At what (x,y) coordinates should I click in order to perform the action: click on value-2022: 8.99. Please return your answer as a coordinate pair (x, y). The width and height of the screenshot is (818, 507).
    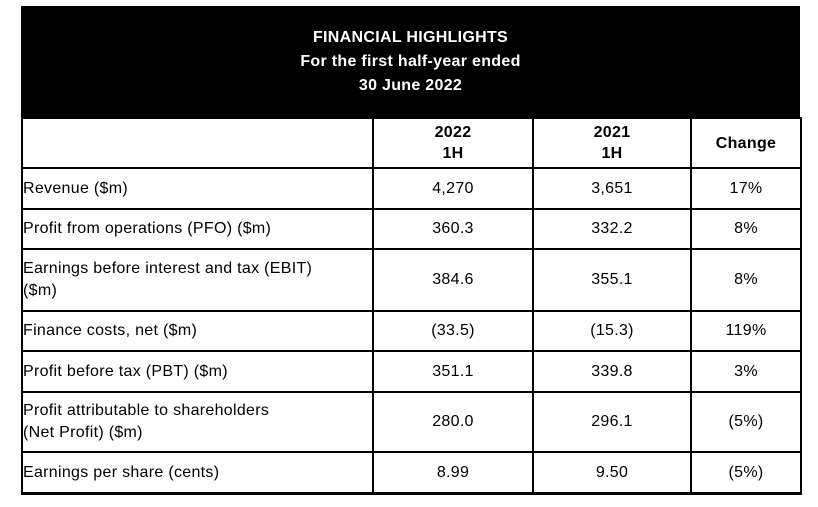
    Looking at the image, I should click on (453, 473).